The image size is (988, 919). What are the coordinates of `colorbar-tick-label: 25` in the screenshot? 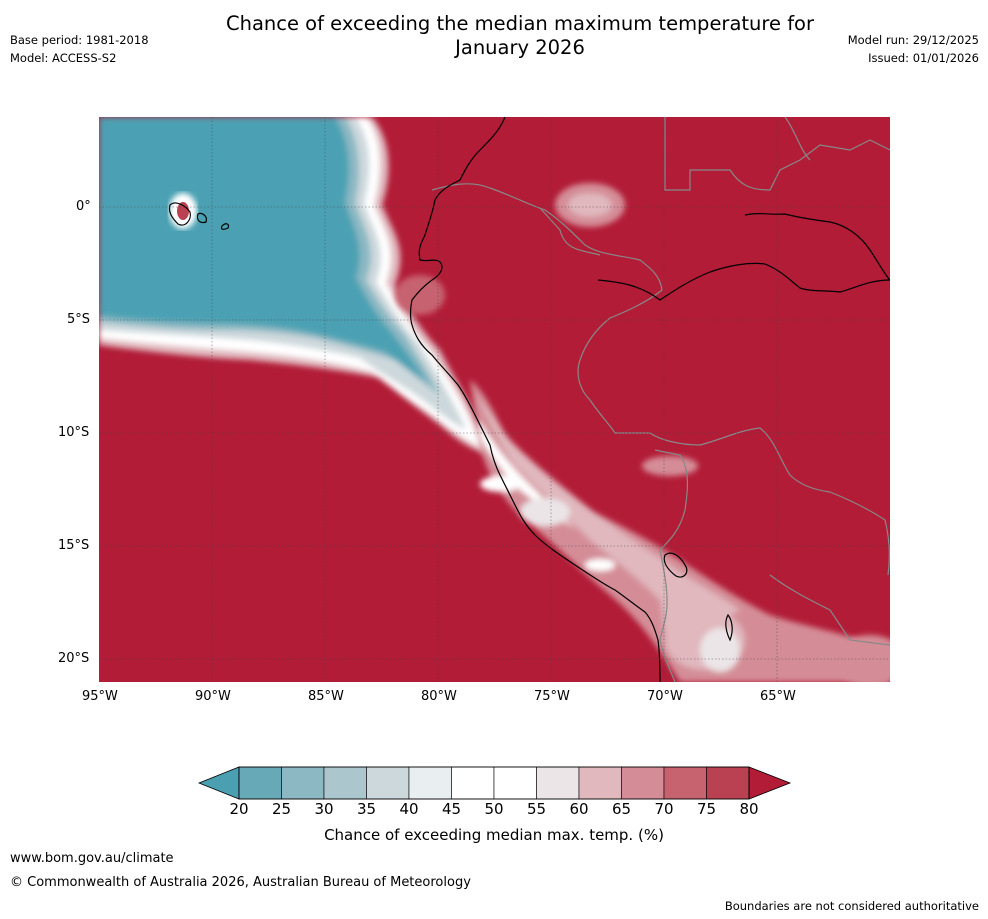 It's located at (281, 809).